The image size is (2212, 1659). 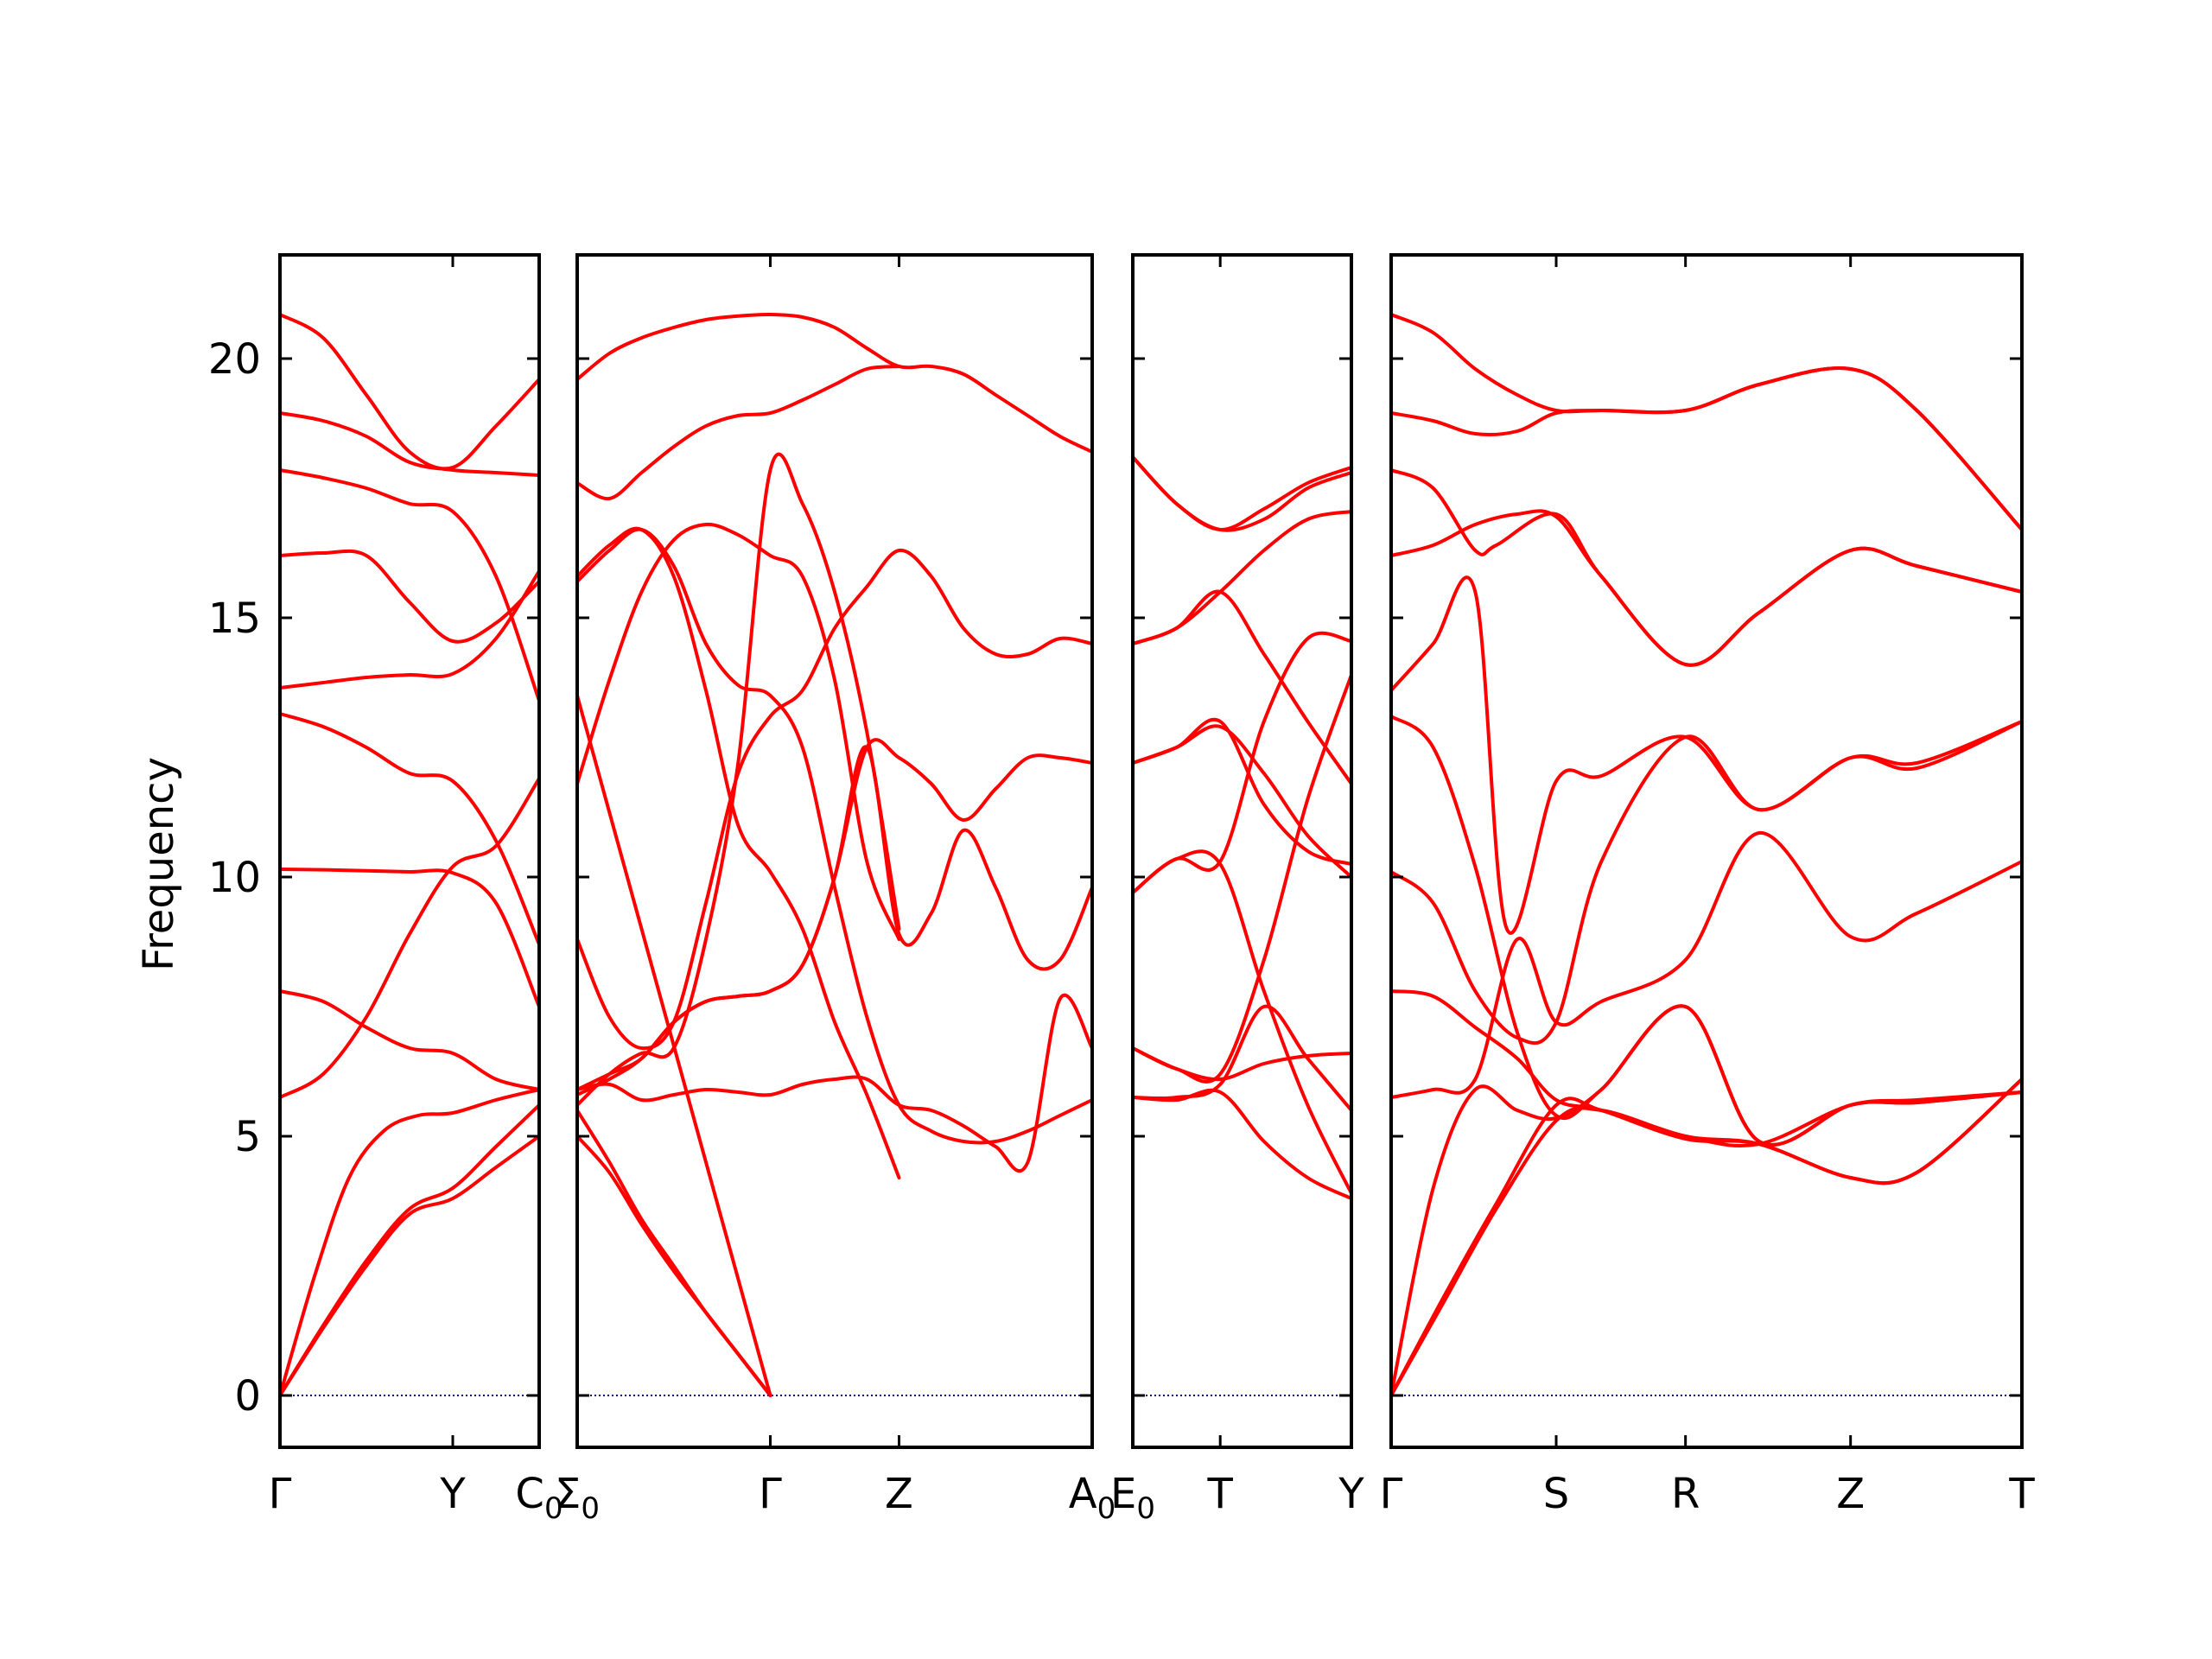 What do you see at coordinates (1556, 1494) in the screenshot?
I see `x-tick-label: S` at bounding box center [1556, 1494].